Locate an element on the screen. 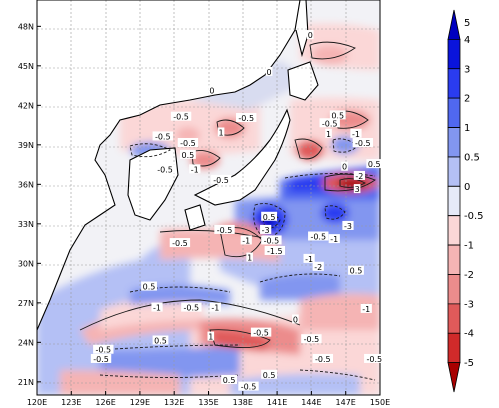 The image size is (499, 408). colorbar-label: 2 is located at coordinates (467, 99).